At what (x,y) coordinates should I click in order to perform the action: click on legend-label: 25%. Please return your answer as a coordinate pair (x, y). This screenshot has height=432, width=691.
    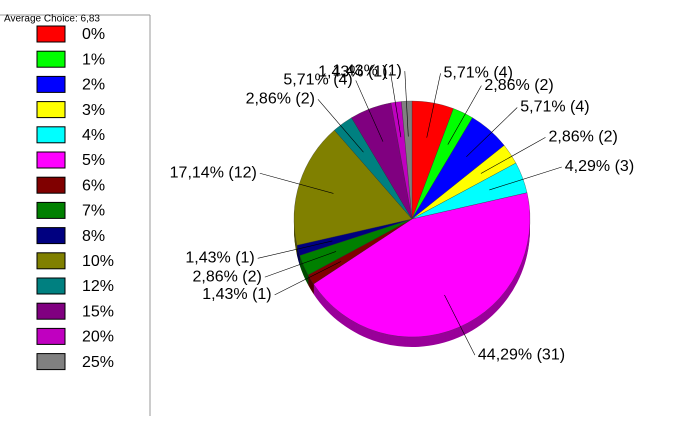
    Looking at the image, I should click on (98, 362).